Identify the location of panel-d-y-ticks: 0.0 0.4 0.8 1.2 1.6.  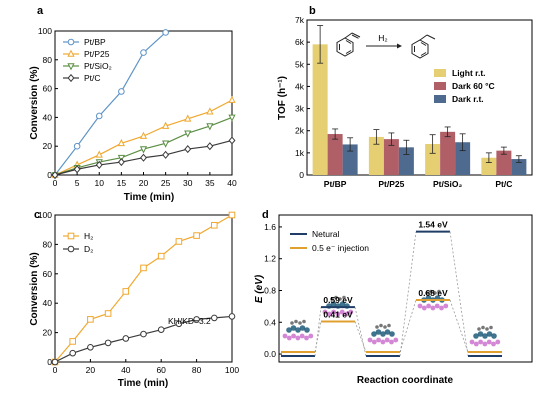
(273, 290).